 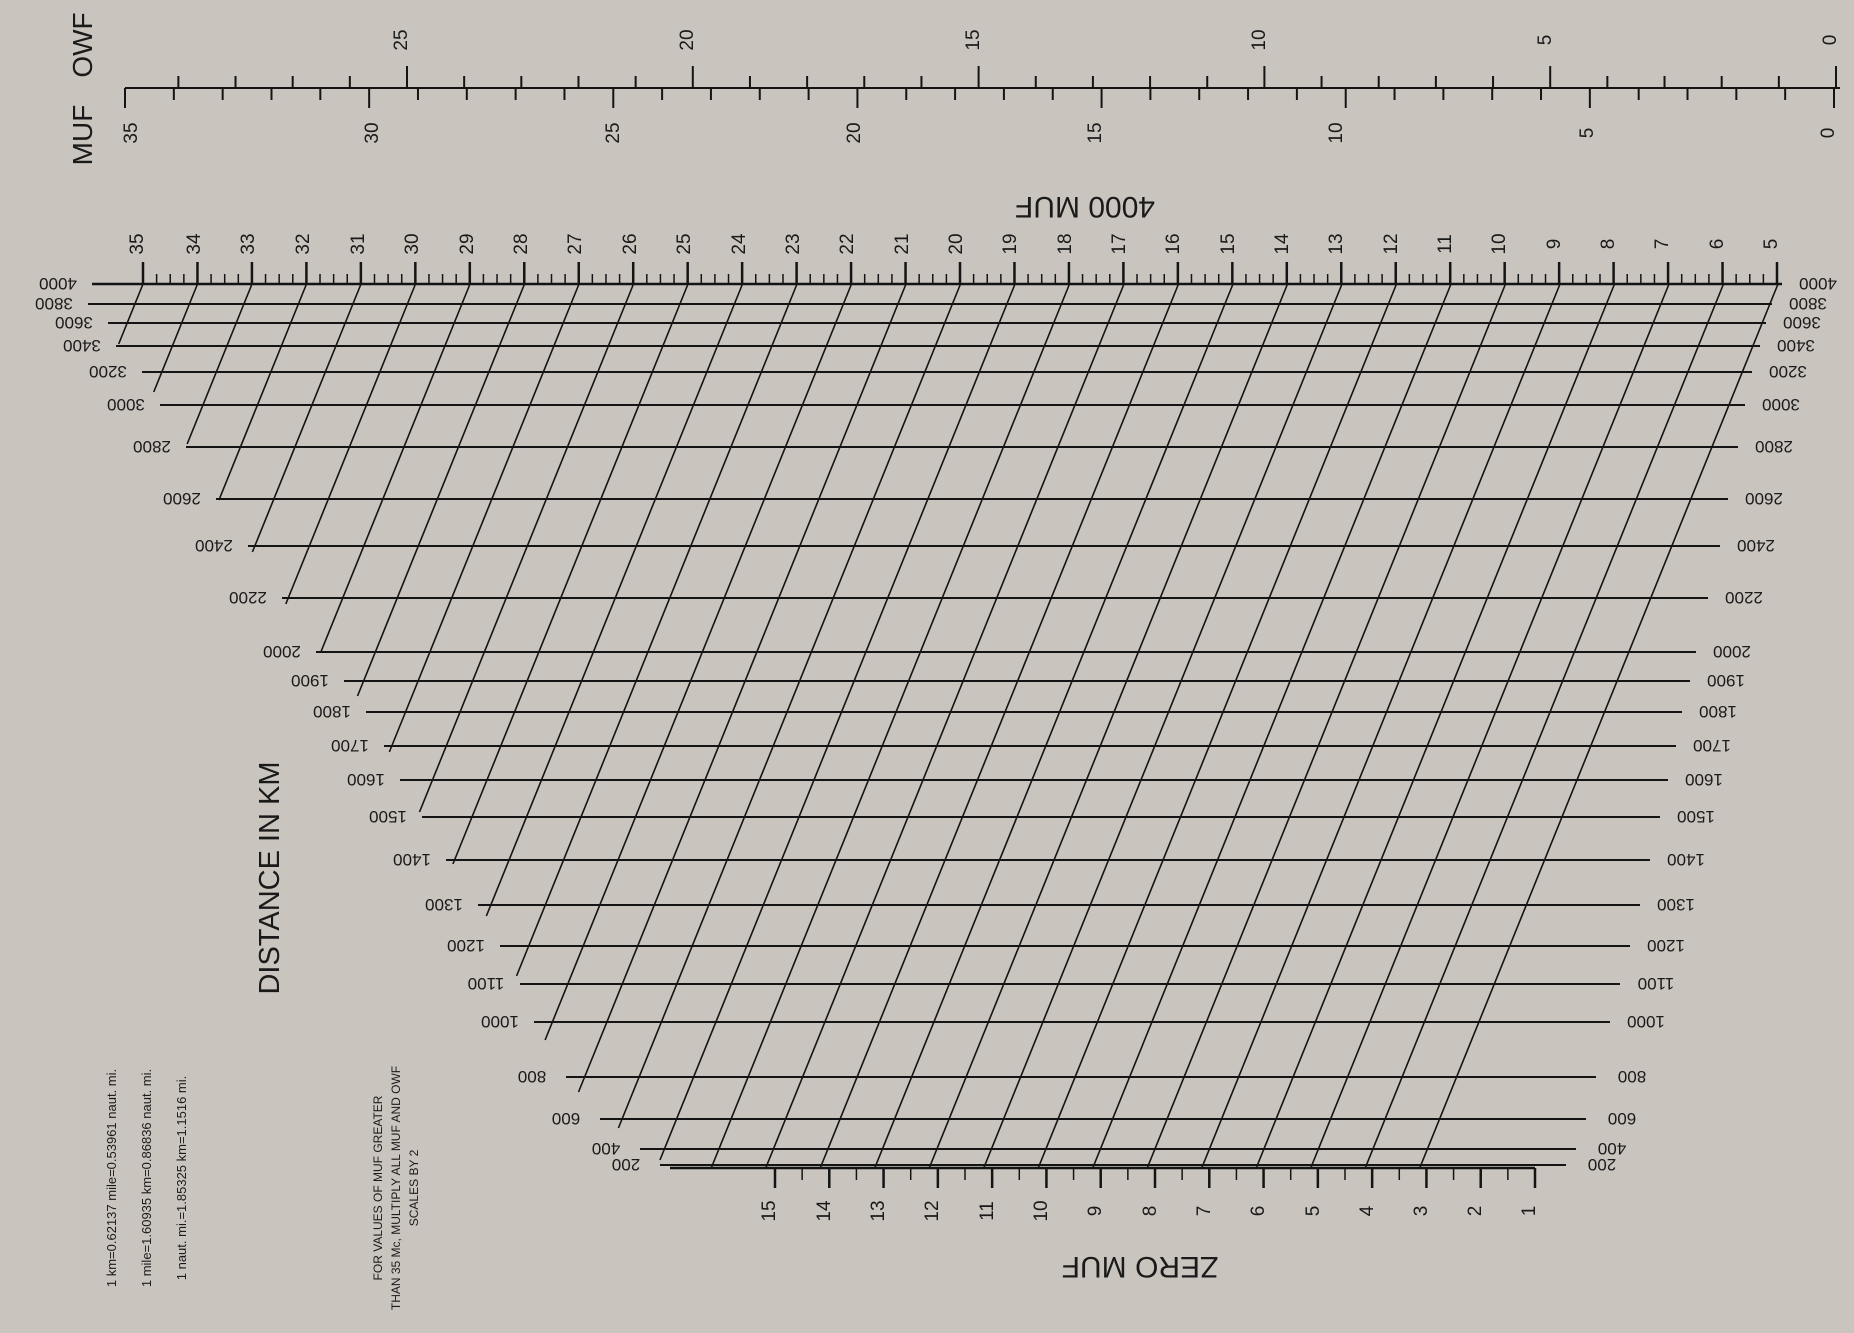 What do you see at coordinates (414, 1187) in the screenshot?
I see `scaling-note-line: SCALES BY 2` at bounding box center [414, 1187].